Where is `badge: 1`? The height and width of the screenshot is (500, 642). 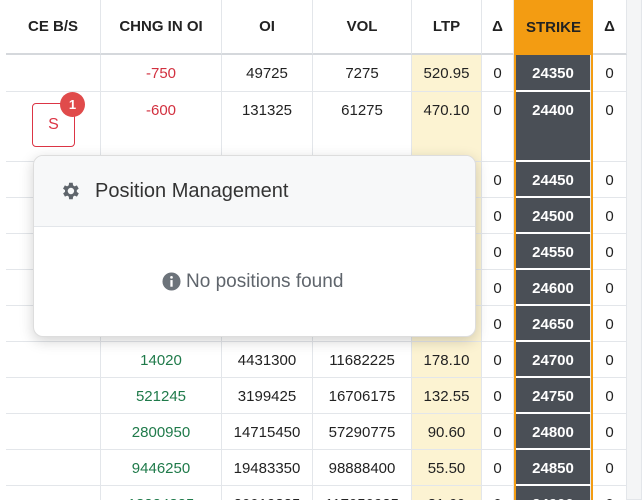
badge: 1 is located at coordinates (72, 104).